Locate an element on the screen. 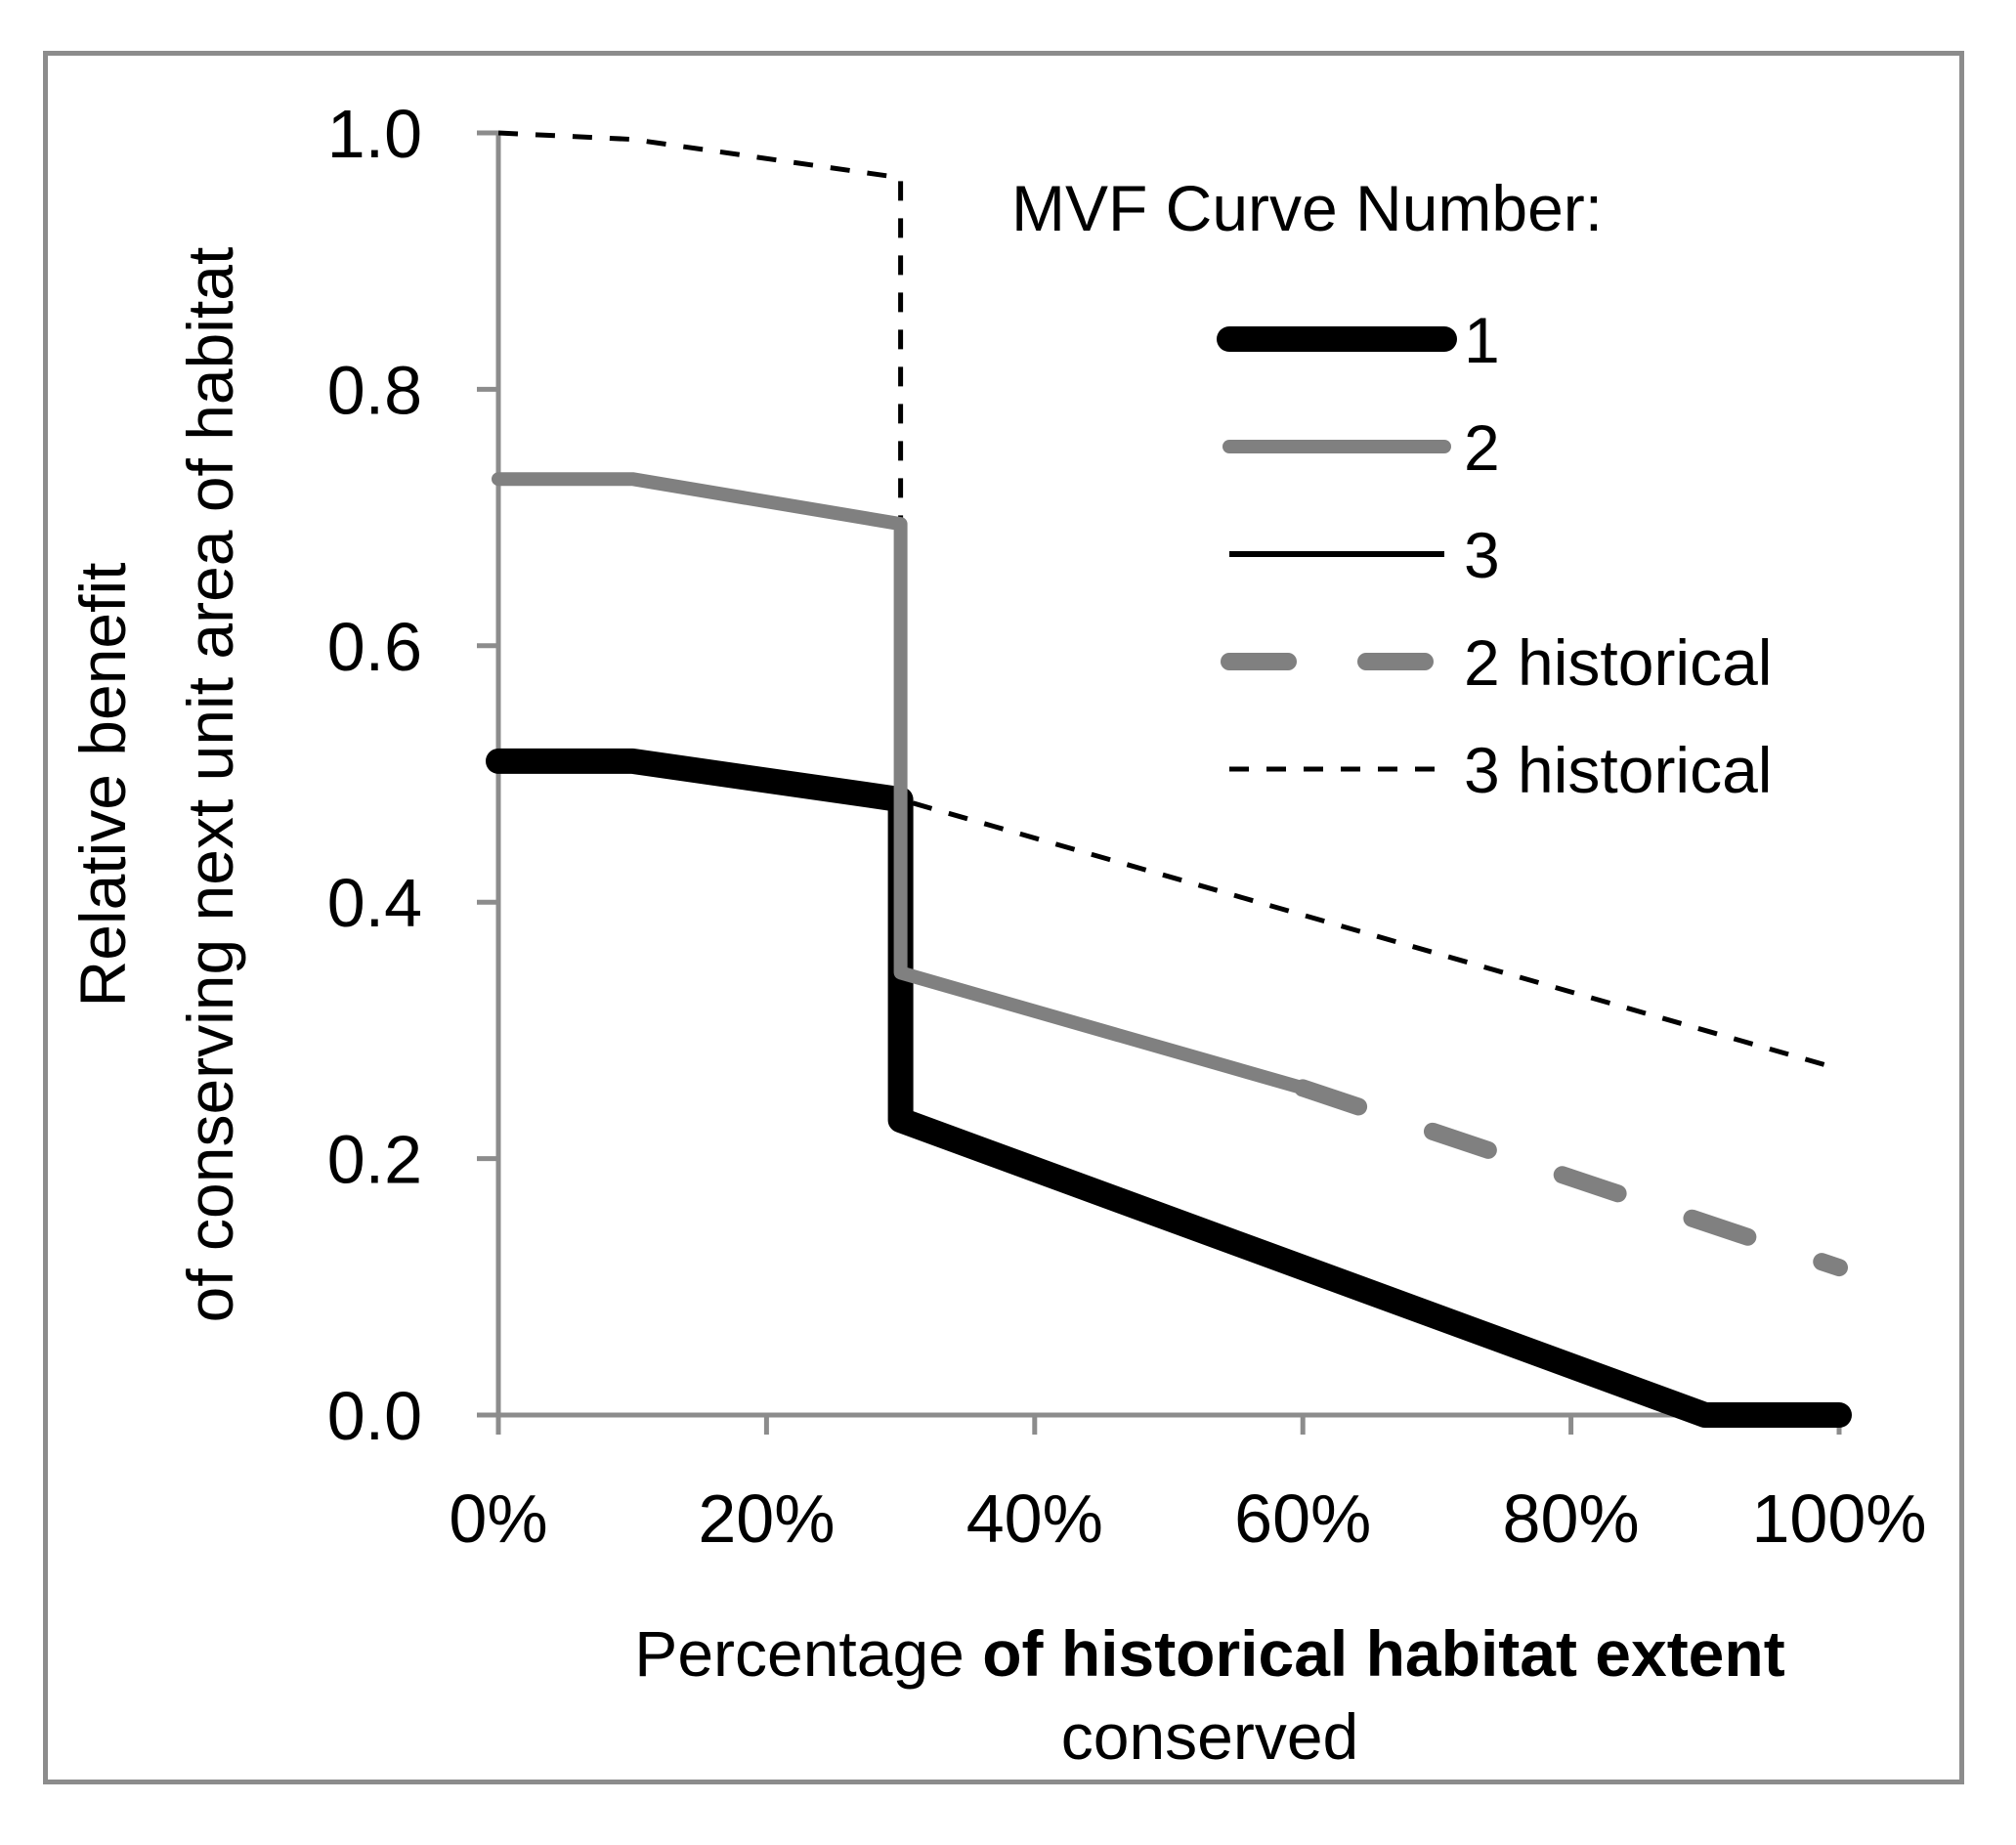  y-axis-title-line-1: Relative benefit is located at coordinates (102, 785).